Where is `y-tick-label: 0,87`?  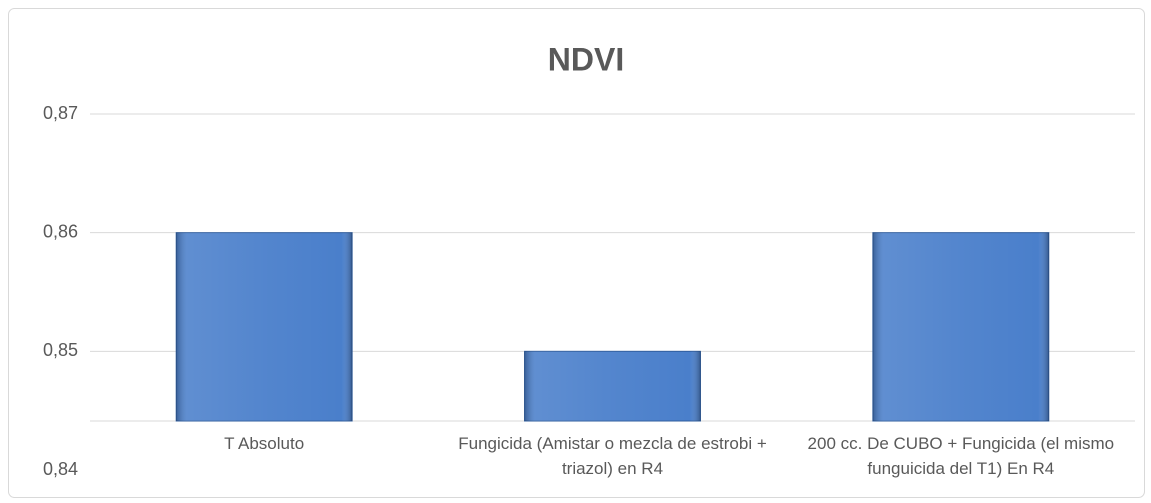 y-tick-label: 0,87 is located at coordinates (60, 113).